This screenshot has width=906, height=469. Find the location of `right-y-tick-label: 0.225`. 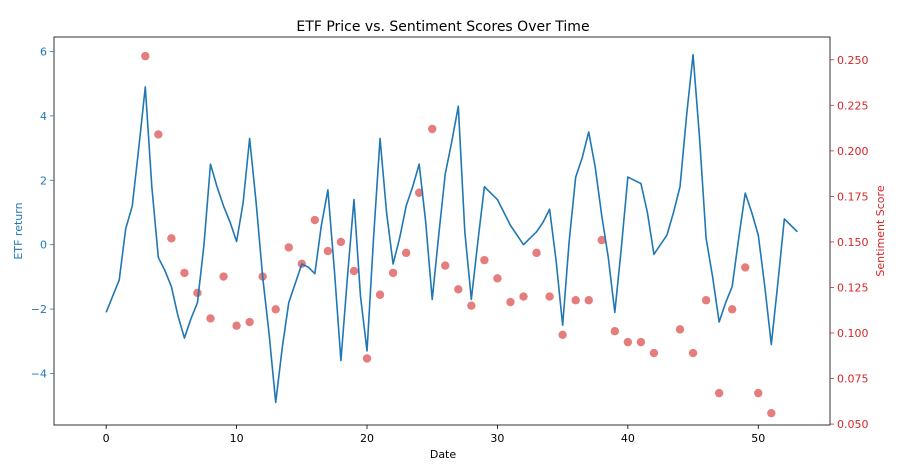

right-y-tick-label: 0.225 is located at coordinates (853, 105).